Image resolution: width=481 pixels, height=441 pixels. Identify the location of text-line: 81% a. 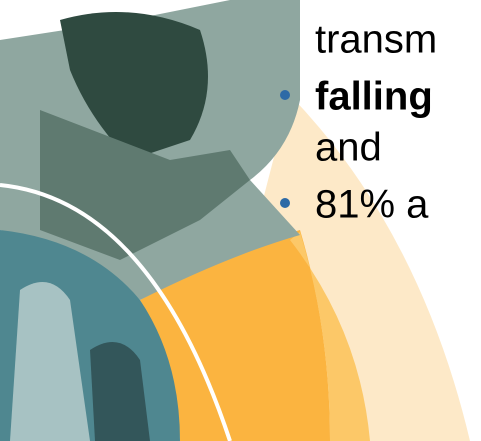
(372, 205).